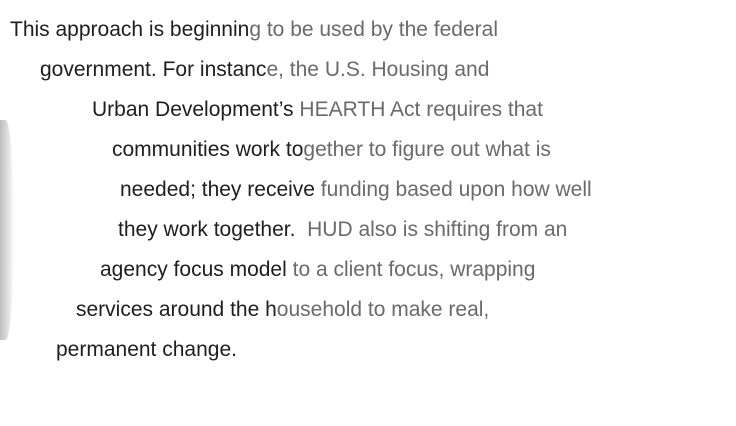 This screenshot has height=426, width=736. I want to click on dark-text: needed; they receive, so click(217, 189).